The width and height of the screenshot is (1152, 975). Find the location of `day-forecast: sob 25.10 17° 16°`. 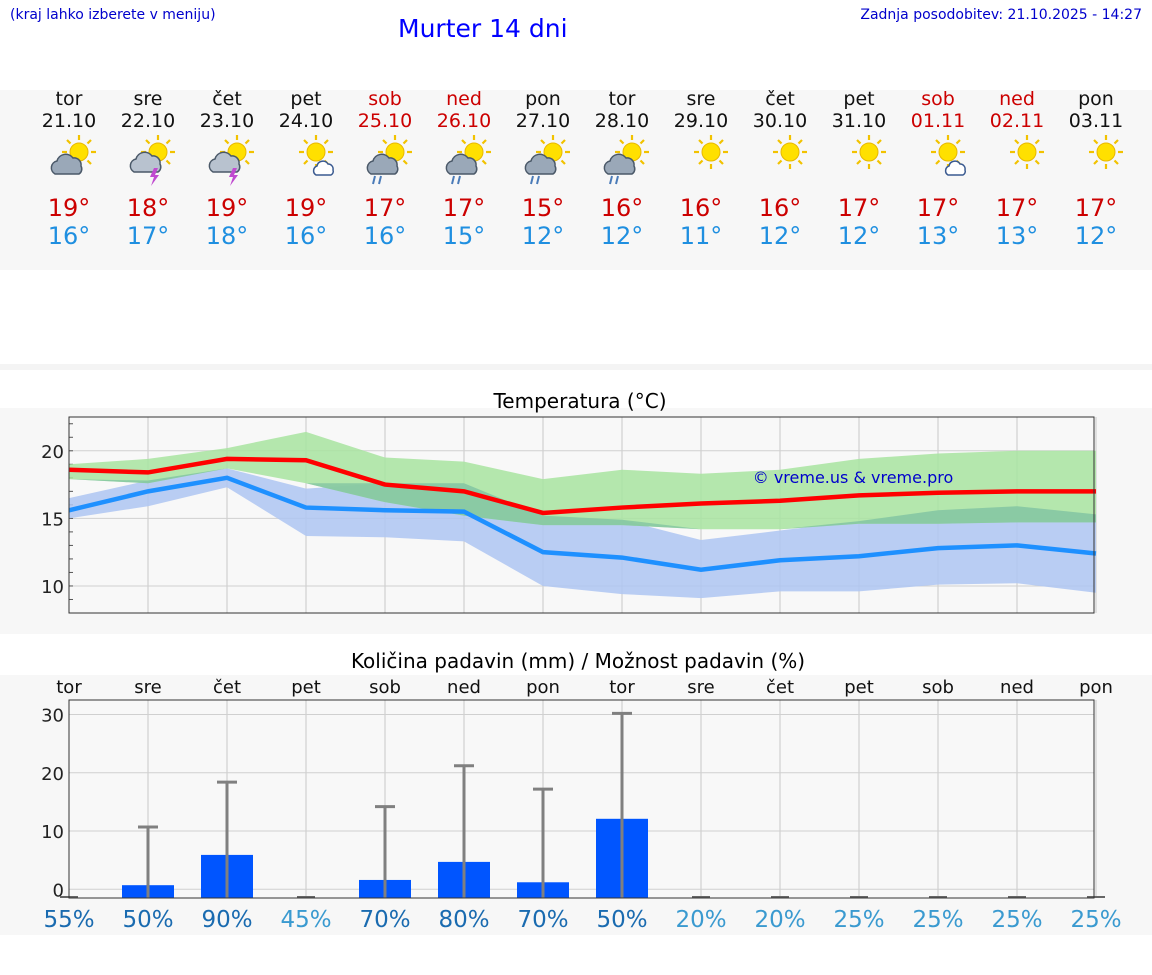

day-forecast: sob 25.10 17° 16° is located at coordinates (385, 169).